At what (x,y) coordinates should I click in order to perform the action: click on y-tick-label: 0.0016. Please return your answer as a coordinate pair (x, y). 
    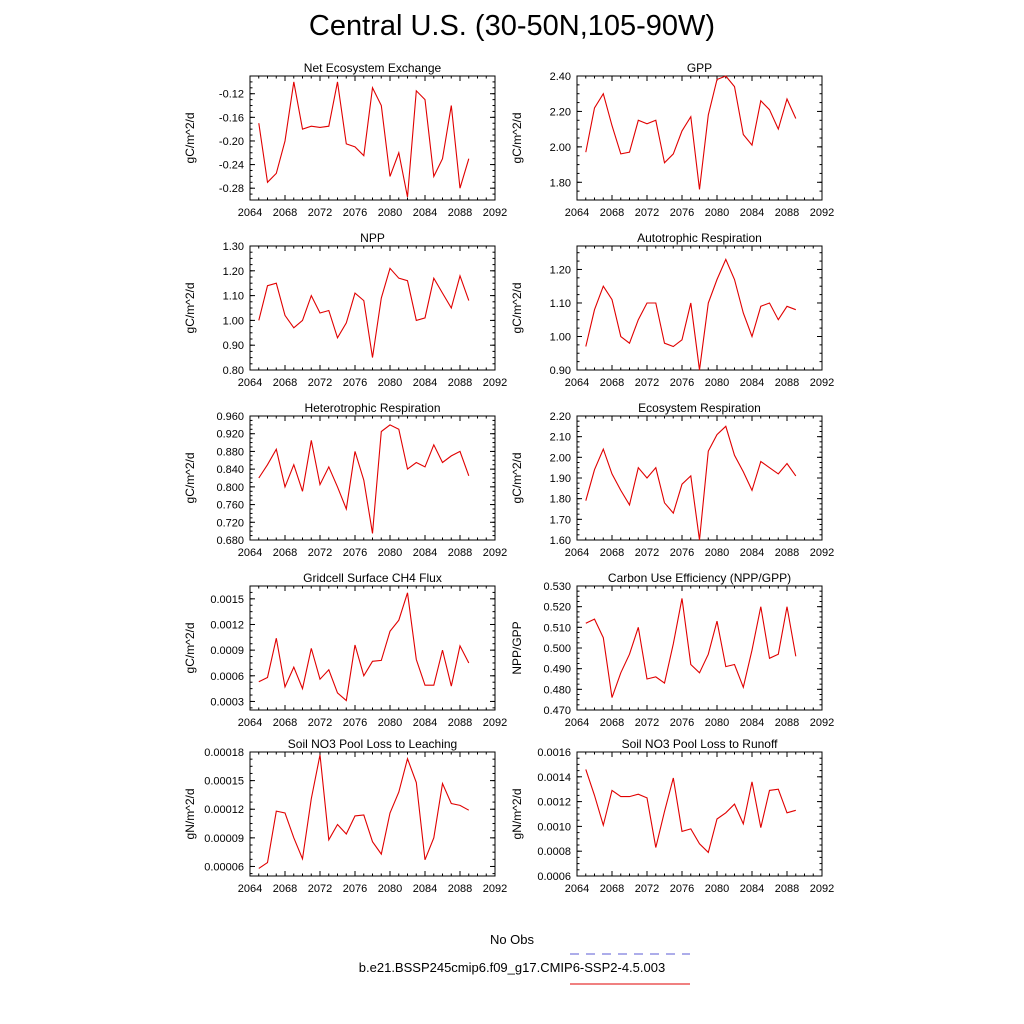
    Looking at the image, I should click on (554, 753).